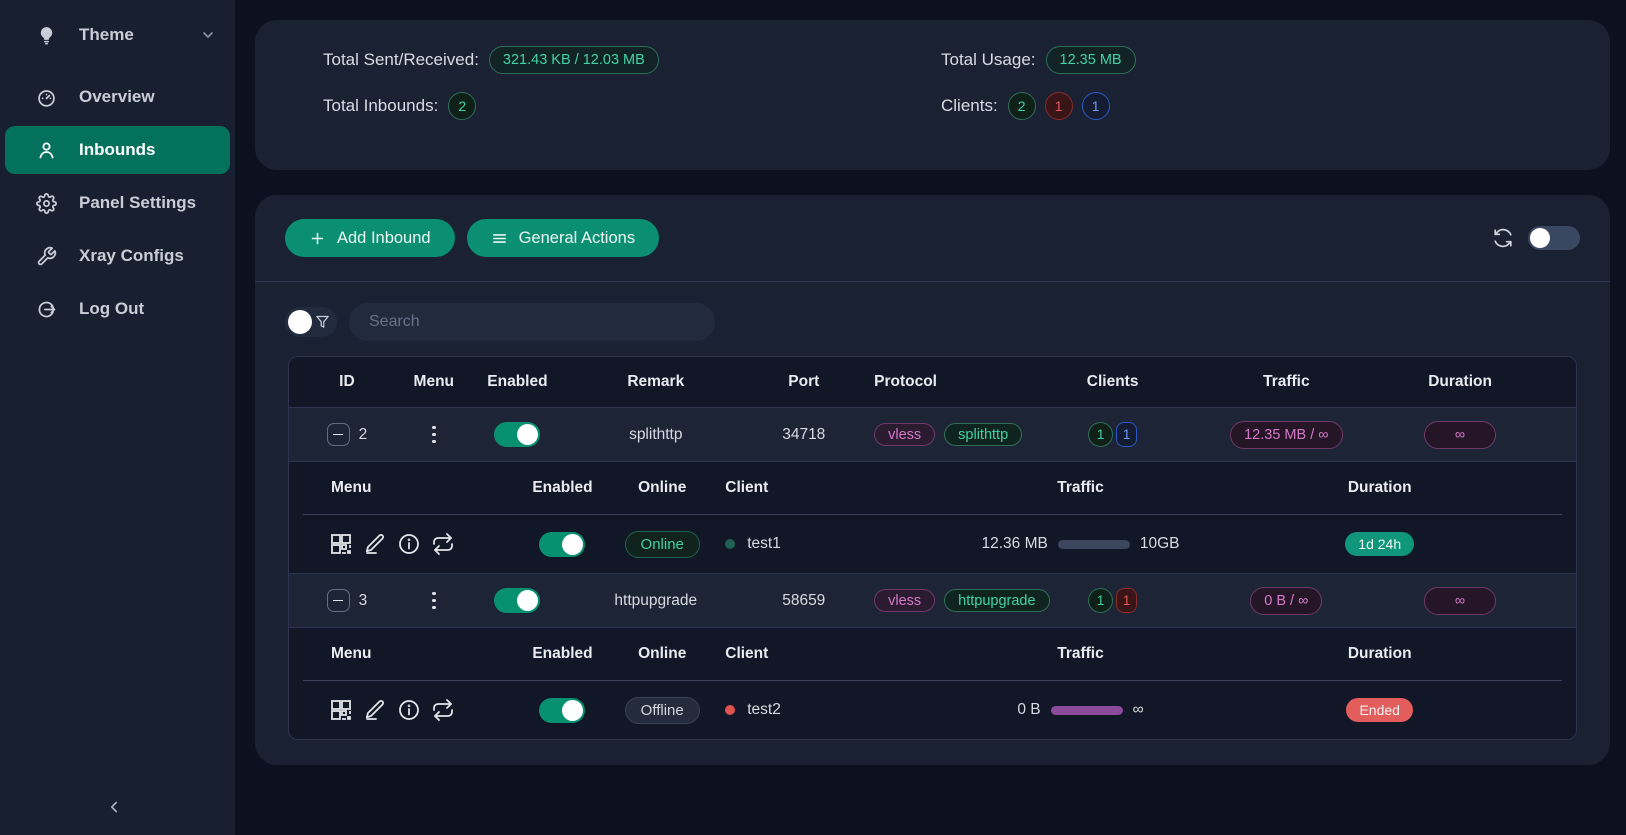 This screenshot has width=1626, height=835. Describe the element at coordinates (46, 203) in the screenshot. I see `gear-icon` at that location.